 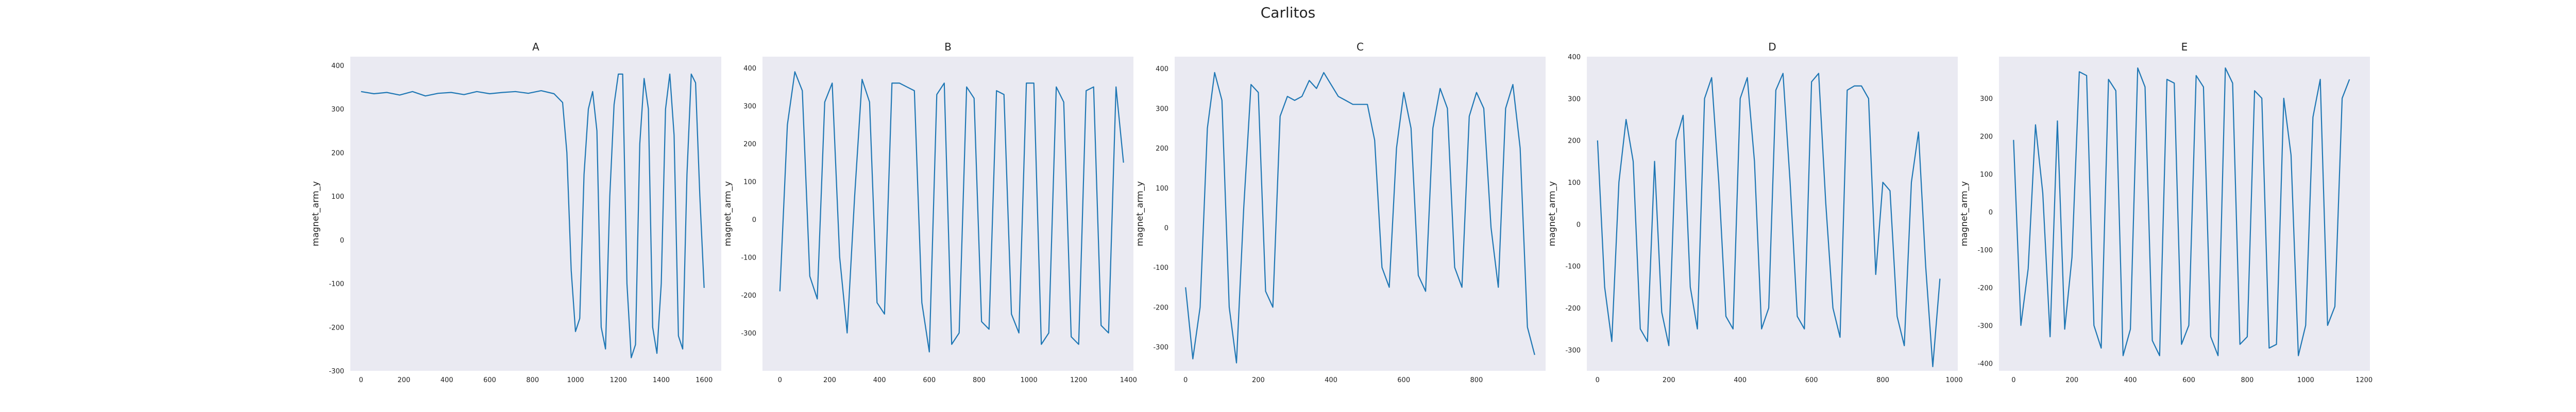 I want to click on chart-title: A, so click(x=535, y=47).